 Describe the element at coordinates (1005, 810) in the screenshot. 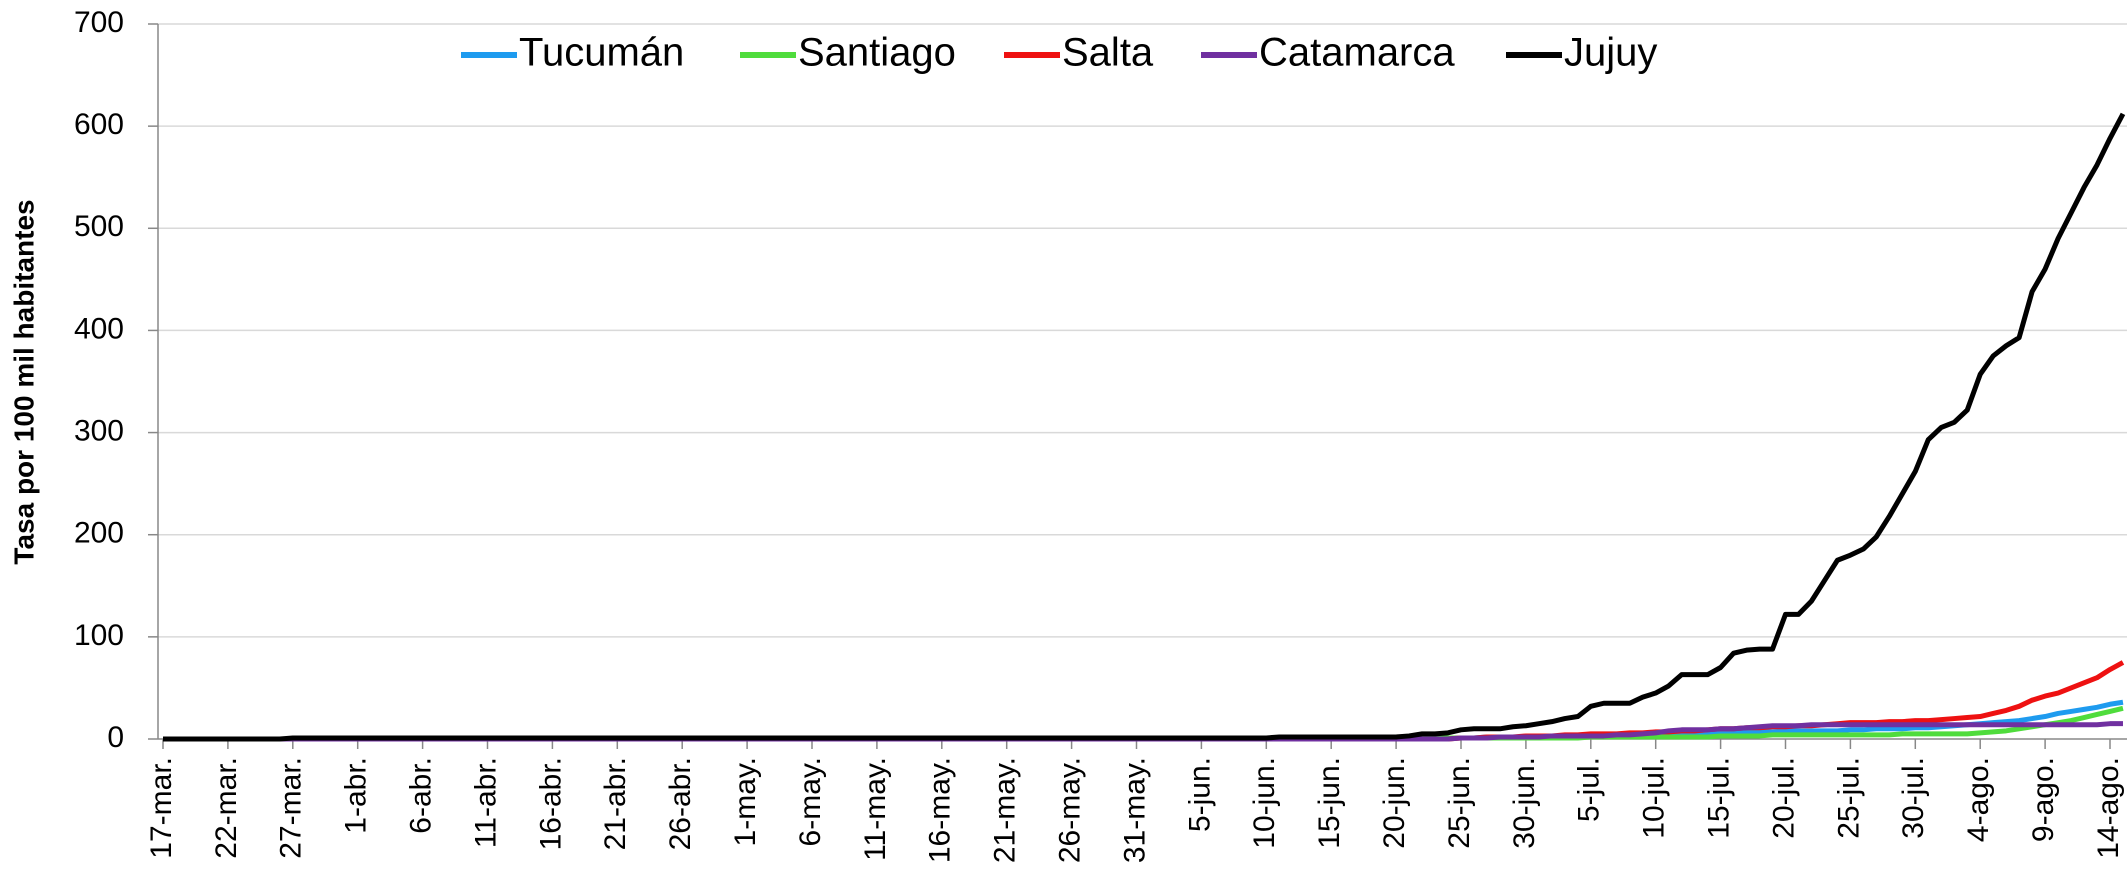

I see `x-tick-label: 21-may.` at that location.